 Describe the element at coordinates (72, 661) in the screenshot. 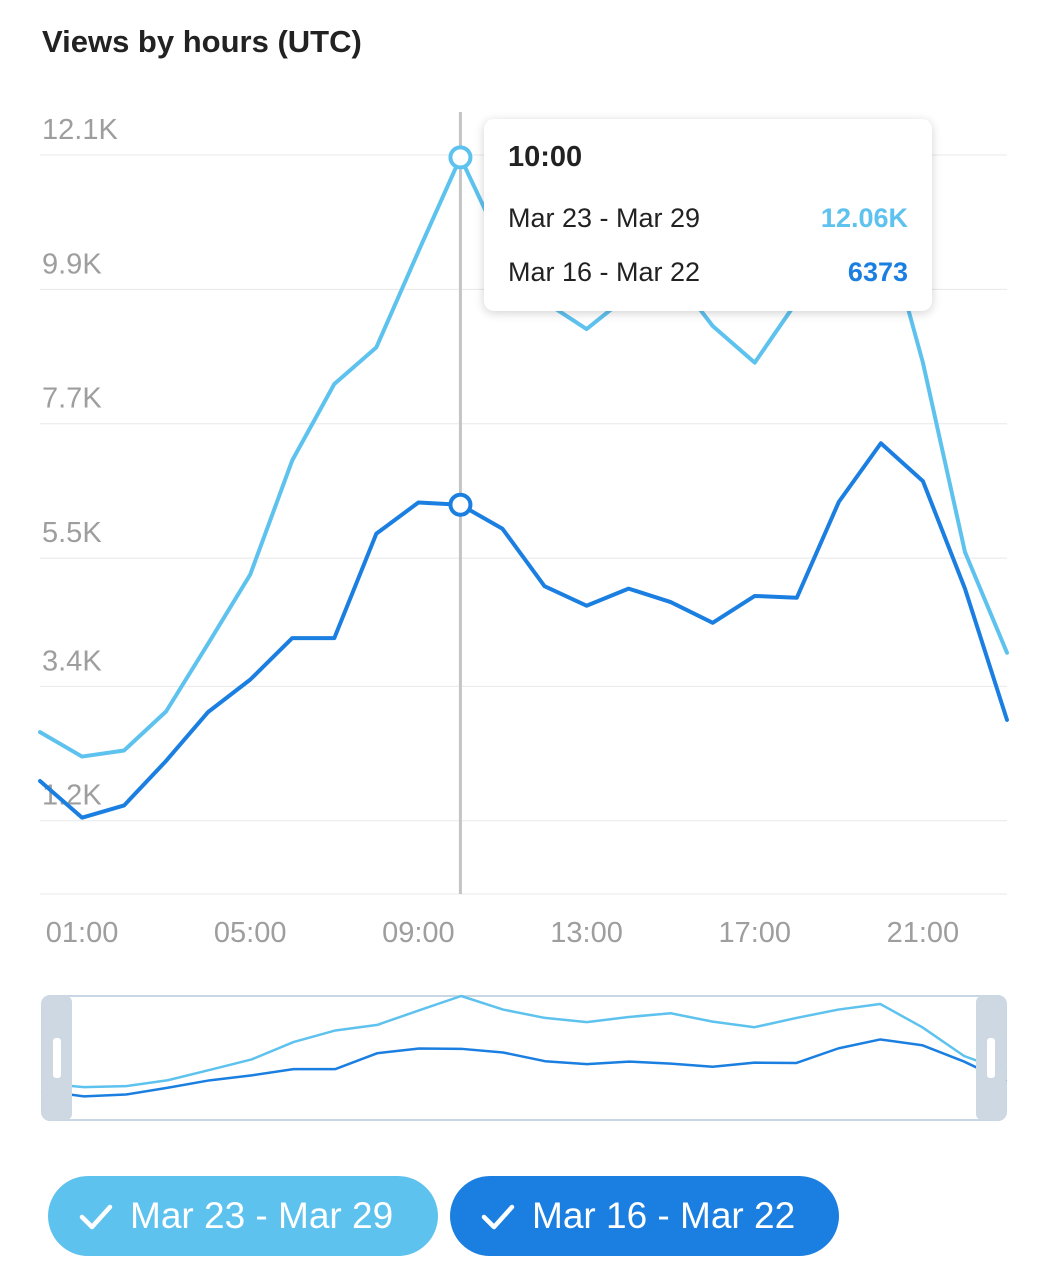

I see `y-tick-label: 3.4K` at that location.